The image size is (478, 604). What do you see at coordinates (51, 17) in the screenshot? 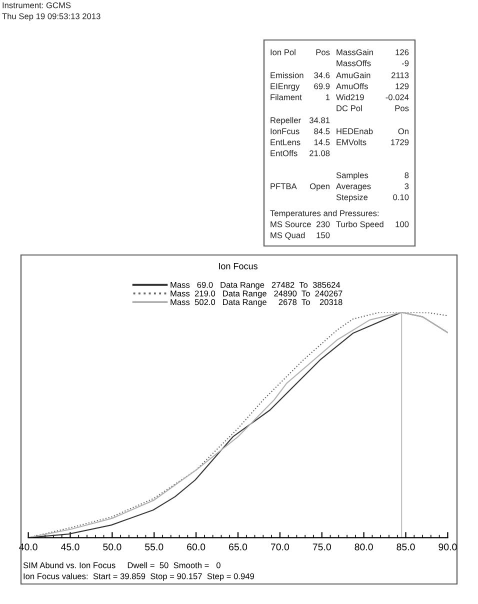
I see `text: Thu Sep 19 09:53:13 2013` at bounding box center [51, 17].